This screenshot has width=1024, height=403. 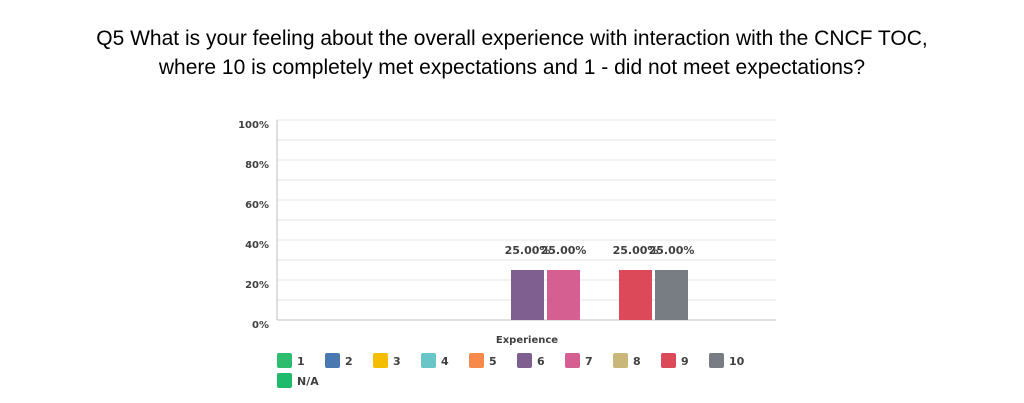 I want to click on y-tick-label: 40%, so click(x=257, y=245).